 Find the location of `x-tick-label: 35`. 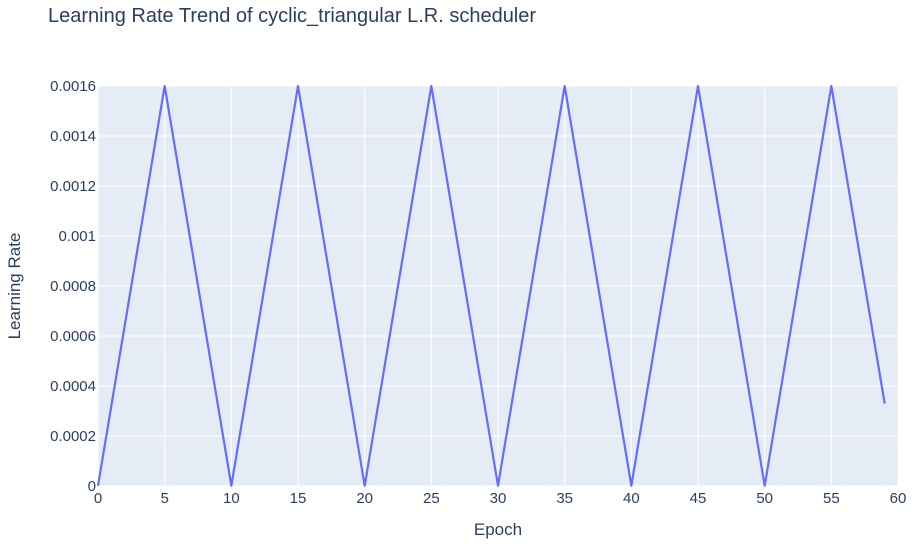

x-tick-label: 35 is located at coordinates (564, 498).